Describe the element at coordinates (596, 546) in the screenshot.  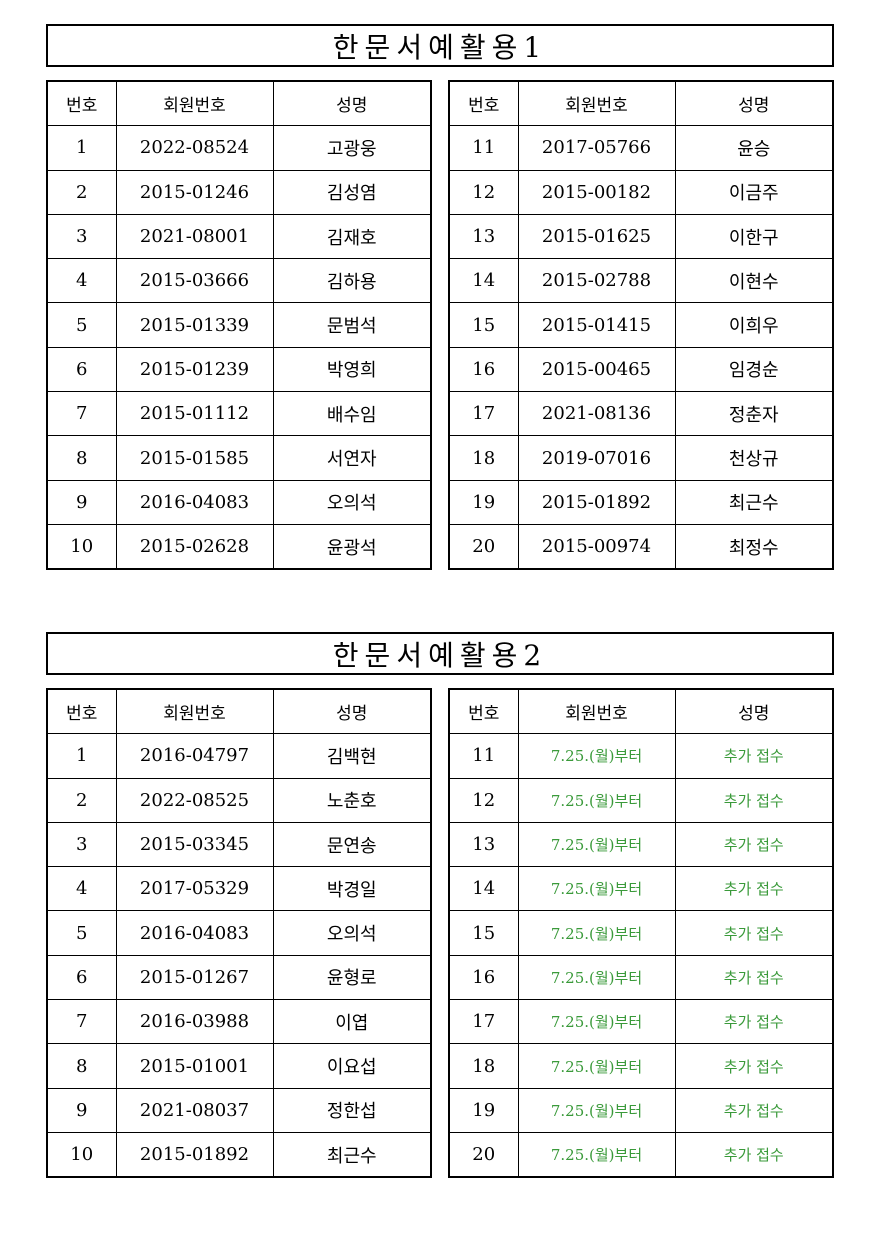
I see `row-member-id: 2015-00974` at that location.